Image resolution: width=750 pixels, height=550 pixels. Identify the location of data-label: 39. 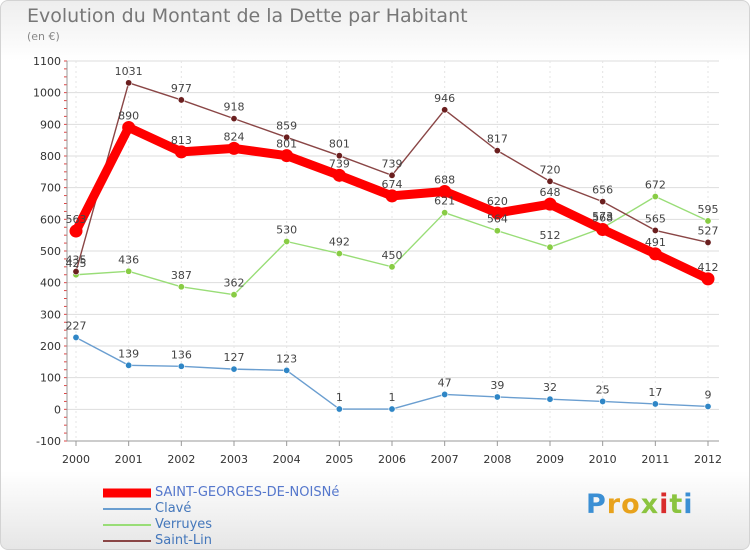
(497, 385).